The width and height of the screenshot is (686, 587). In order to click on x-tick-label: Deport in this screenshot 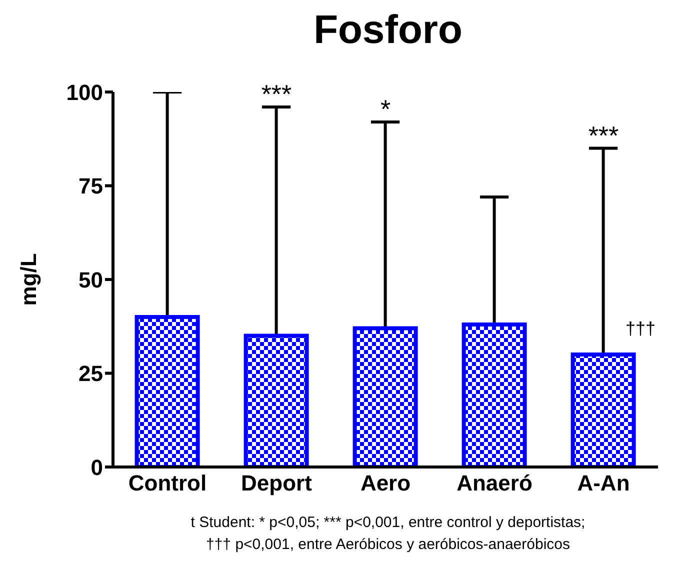, I will do `click(277, 483)`.